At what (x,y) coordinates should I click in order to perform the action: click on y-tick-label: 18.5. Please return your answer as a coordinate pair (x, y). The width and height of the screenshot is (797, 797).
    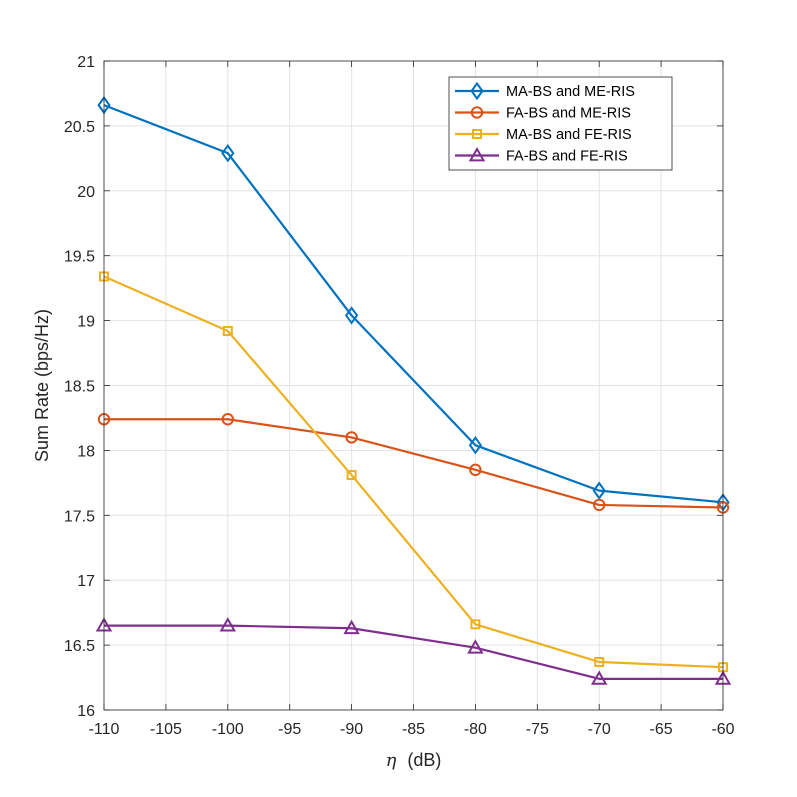
    Looking at the image, I should click on (79, 387).